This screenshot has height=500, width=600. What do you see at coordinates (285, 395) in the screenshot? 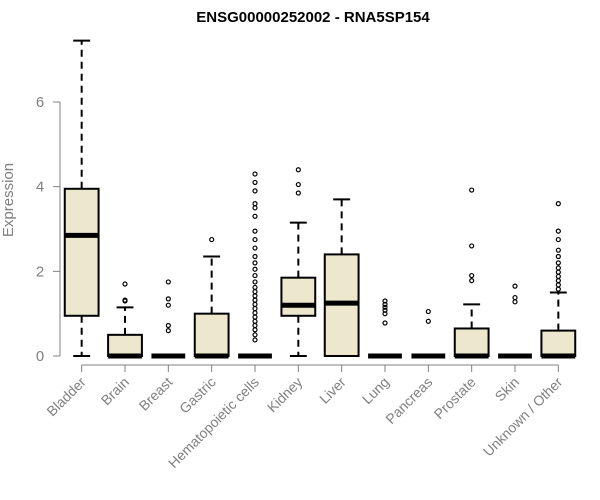
I see `x-tick-label: Kidney` at bounding box center [285, 395].